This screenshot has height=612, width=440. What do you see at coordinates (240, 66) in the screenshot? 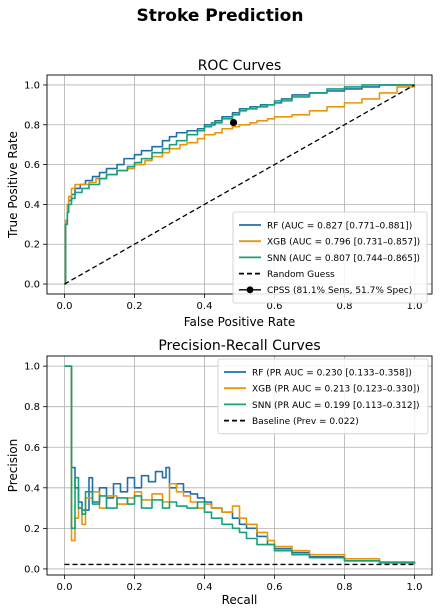
I see `chart-title: ROC Curves` at bounding box center [240, 66].